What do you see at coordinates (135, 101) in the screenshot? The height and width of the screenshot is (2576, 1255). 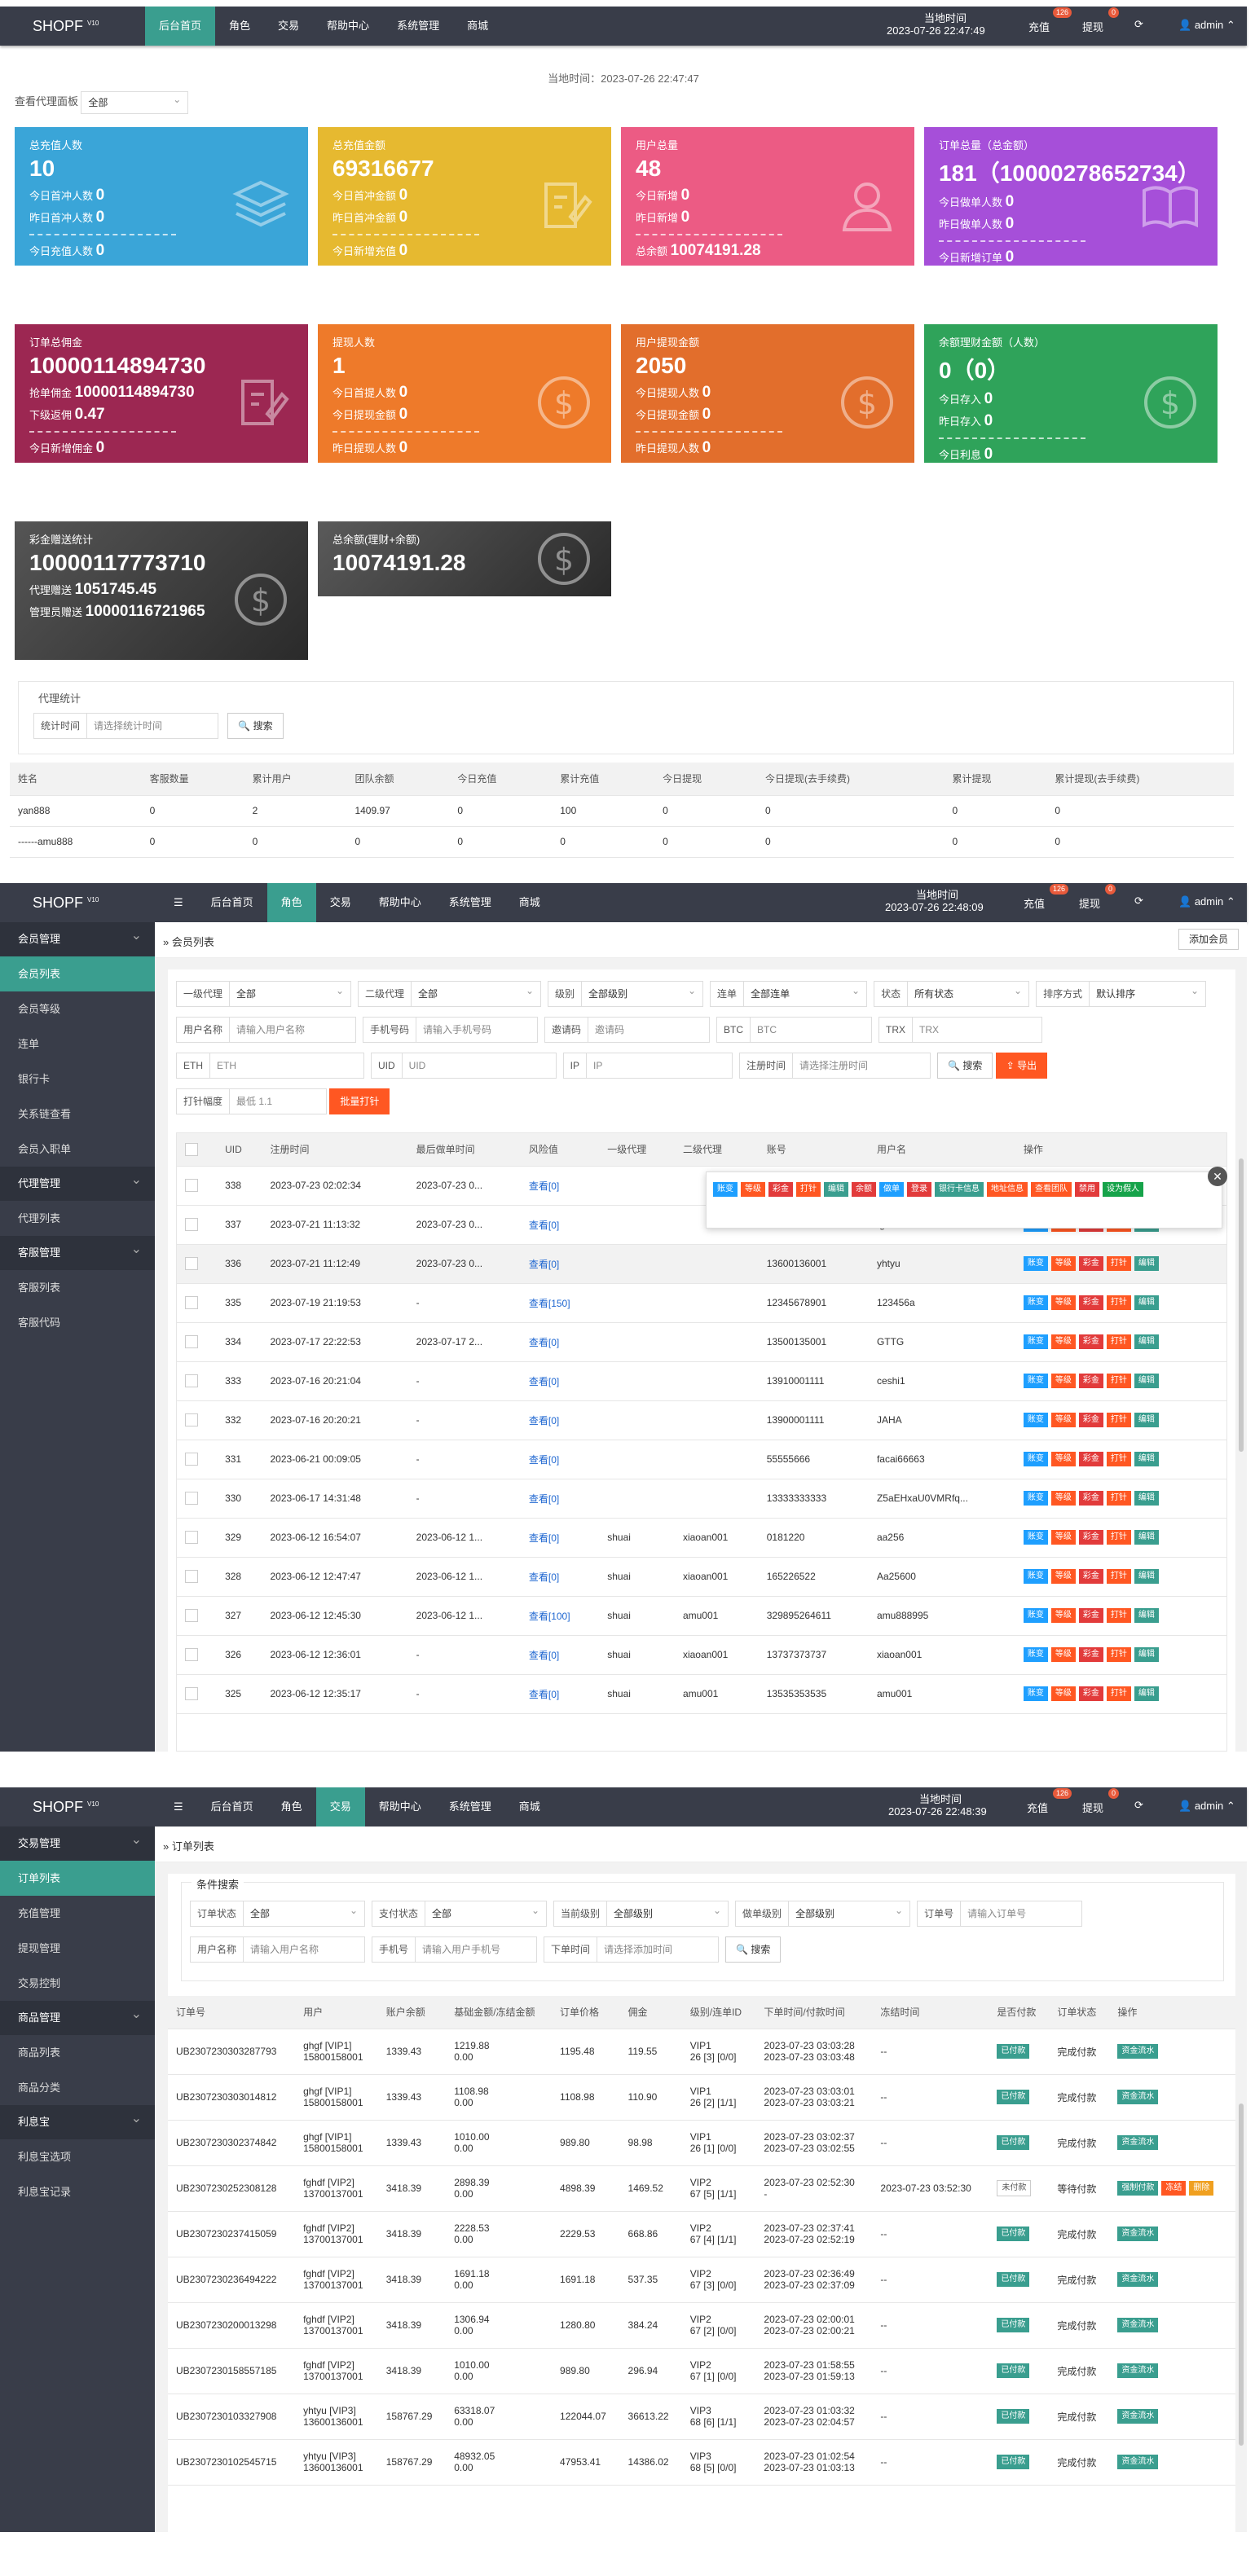 I see `panel-select: 全部` at bounding box center [135, 101].